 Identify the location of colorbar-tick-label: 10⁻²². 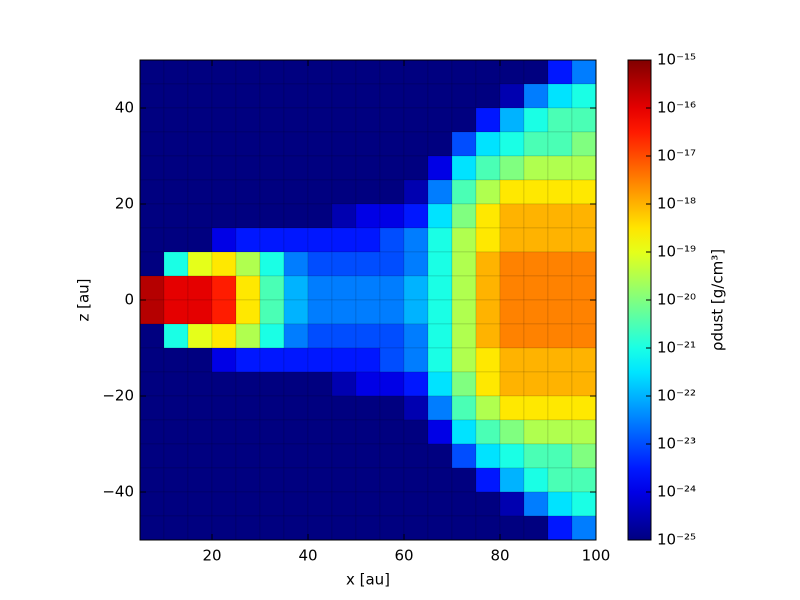
(676, 396).